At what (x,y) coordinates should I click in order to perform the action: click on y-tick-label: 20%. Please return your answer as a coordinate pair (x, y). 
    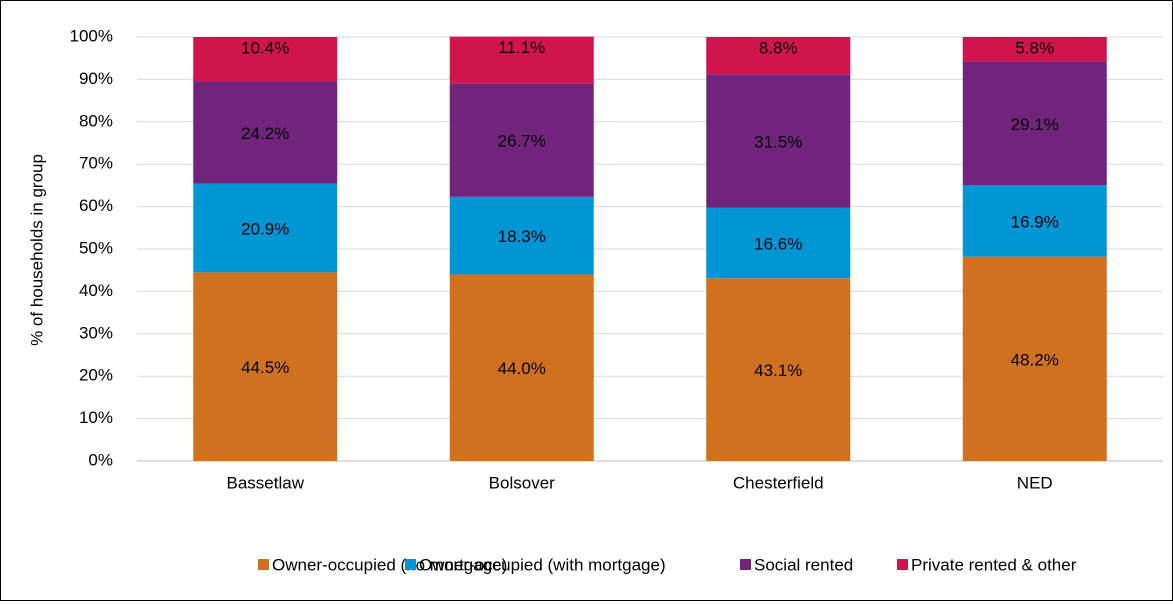
    Looking at the image, I should click on (96, 375).